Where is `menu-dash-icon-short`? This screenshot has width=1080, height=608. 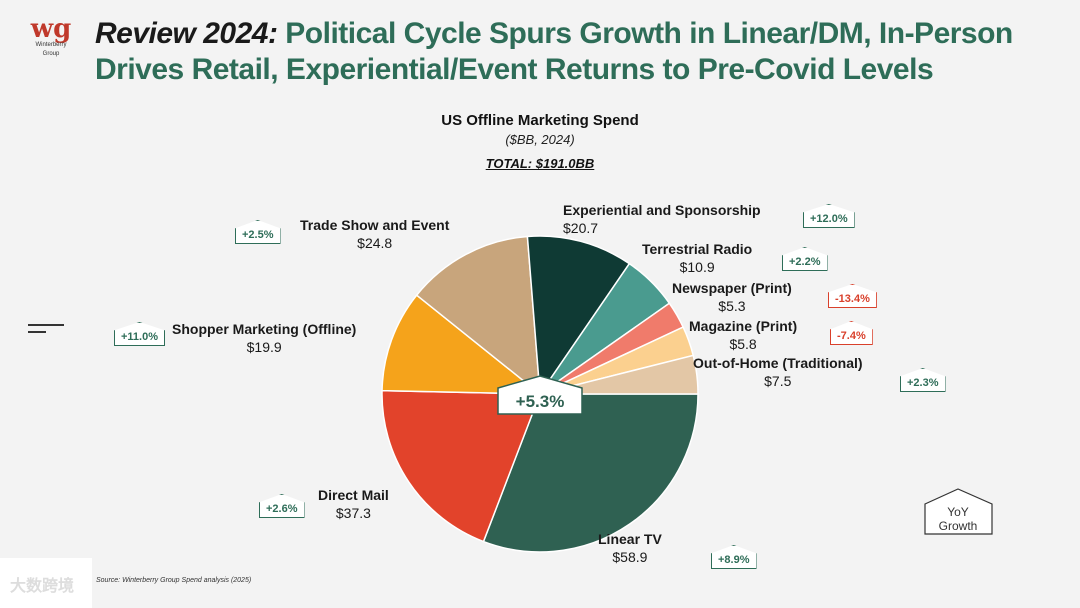 menu-dash-icon-short is located at coordinates (37, 332).